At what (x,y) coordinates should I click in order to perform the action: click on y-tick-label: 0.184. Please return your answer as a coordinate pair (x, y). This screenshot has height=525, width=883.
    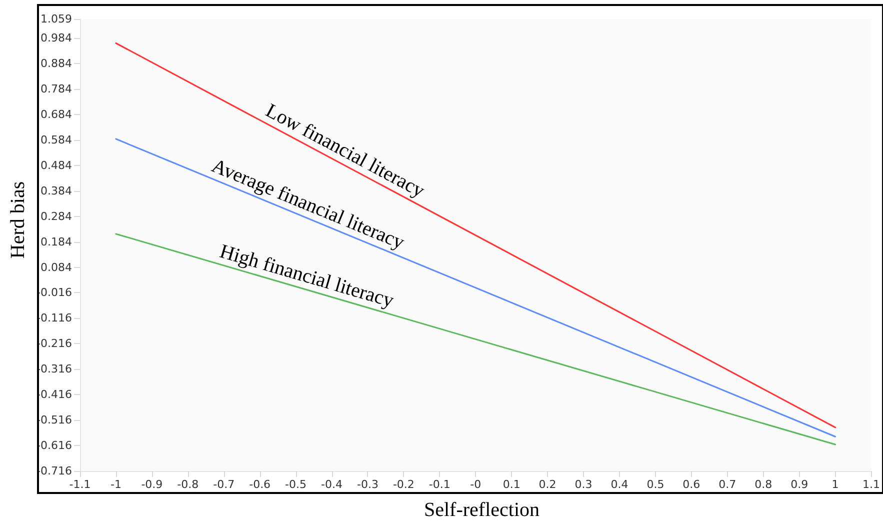
    Looking at the image, I should click on (56, 241).